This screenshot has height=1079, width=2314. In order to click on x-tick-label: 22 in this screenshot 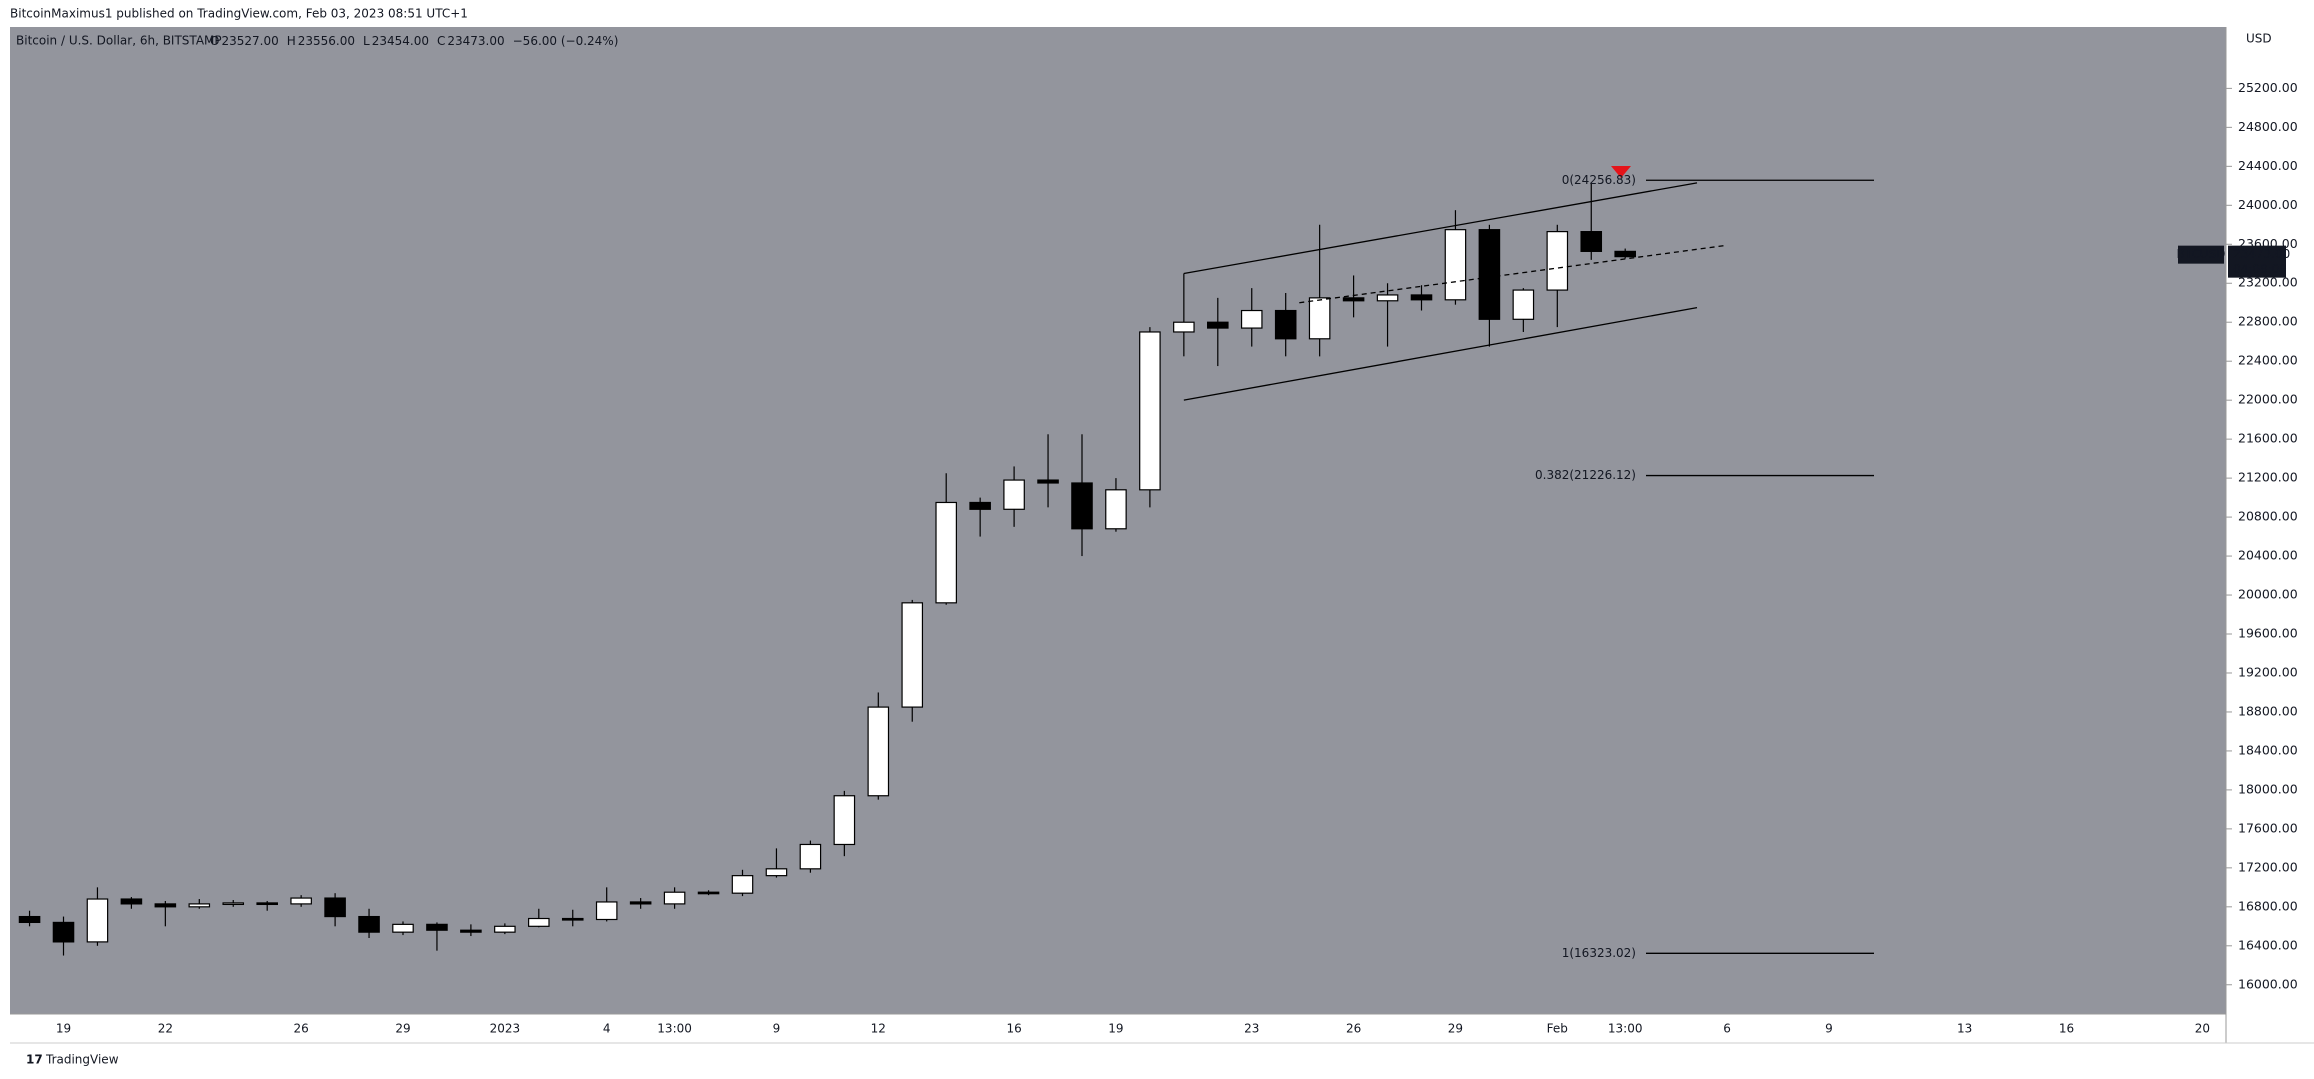, I will do `click(165, 1029)`.